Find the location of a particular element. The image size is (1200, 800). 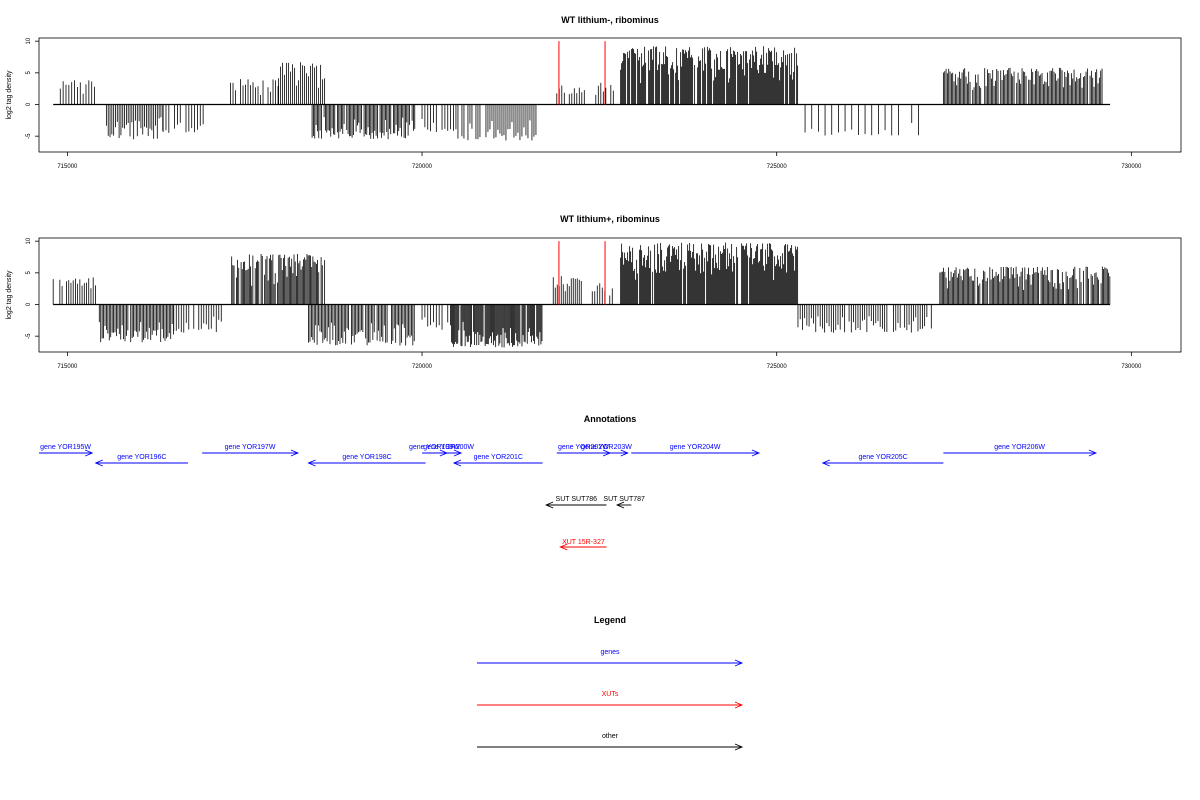

panel-1-ylabel: log2 tag density is located at coordinates (9, 95).